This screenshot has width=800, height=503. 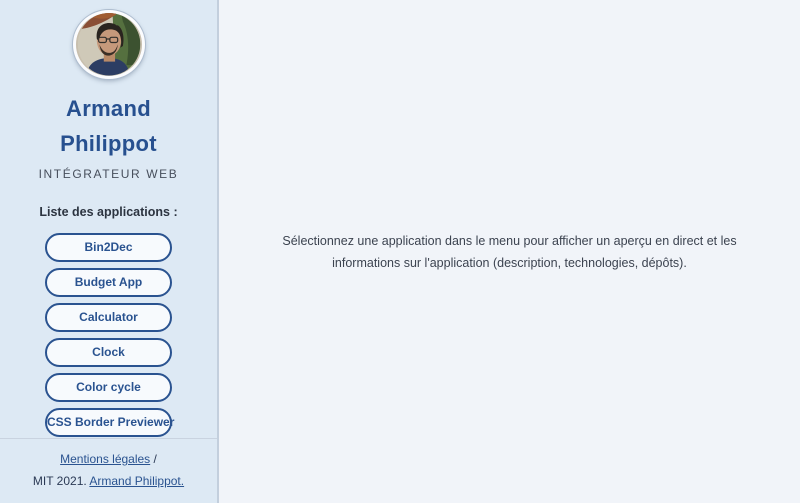 I want to click on app-button-budget-app: Budget App, so click(x=108, y=282).